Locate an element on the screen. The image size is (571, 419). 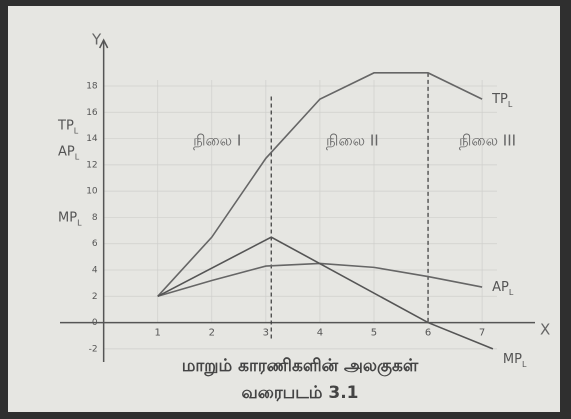
x-tick-label: 4 is located at coordinates (320, 333).